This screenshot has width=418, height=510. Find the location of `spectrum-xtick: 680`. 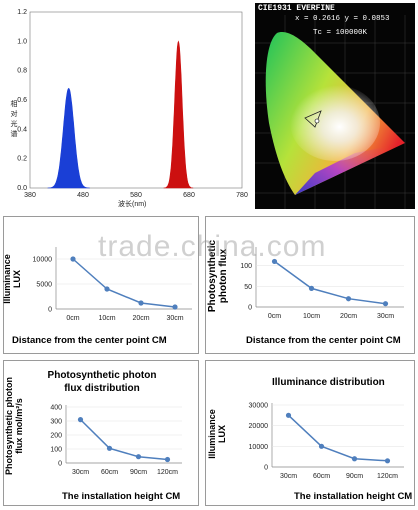

spectrum-xtick: 680 is located at coordinates (189, 195).